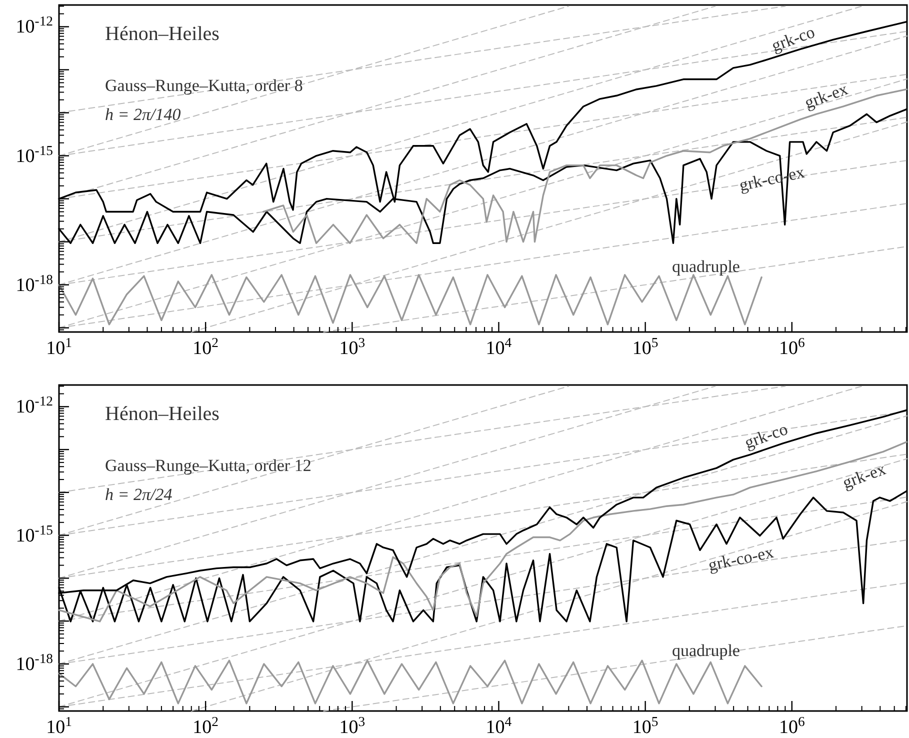 The image size is (909, 738). I want to click on text: Gauss–Runge–Kutta, order 12, so click(208, 465).